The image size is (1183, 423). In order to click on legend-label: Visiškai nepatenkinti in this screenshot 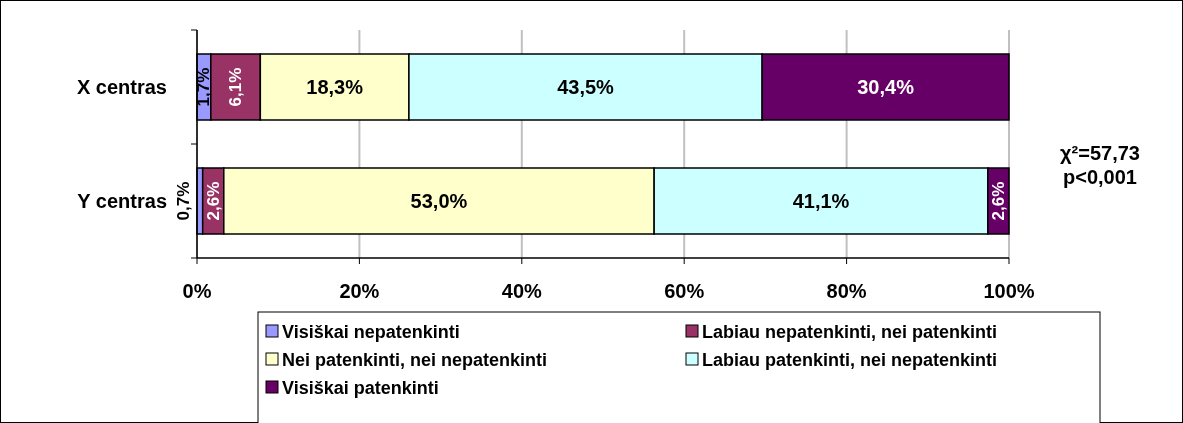, I will do `click(371, 332)`.